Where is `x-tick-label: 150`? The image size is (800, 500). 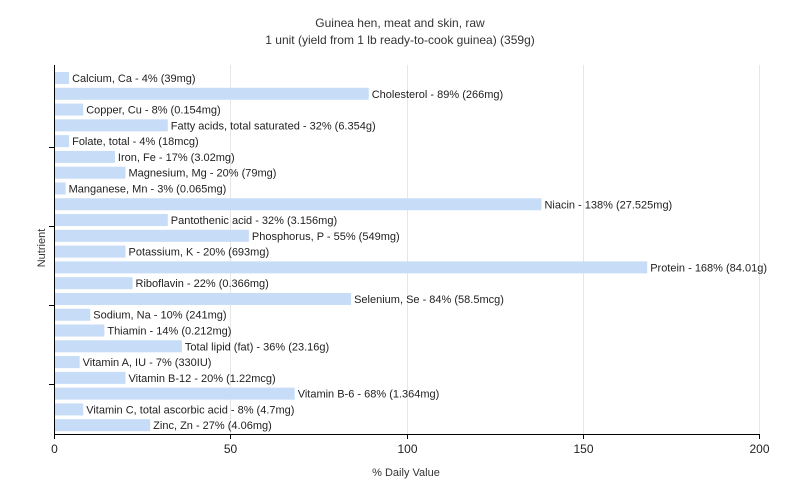 x-tick-label: 150 is located at coordinates (583, 449).